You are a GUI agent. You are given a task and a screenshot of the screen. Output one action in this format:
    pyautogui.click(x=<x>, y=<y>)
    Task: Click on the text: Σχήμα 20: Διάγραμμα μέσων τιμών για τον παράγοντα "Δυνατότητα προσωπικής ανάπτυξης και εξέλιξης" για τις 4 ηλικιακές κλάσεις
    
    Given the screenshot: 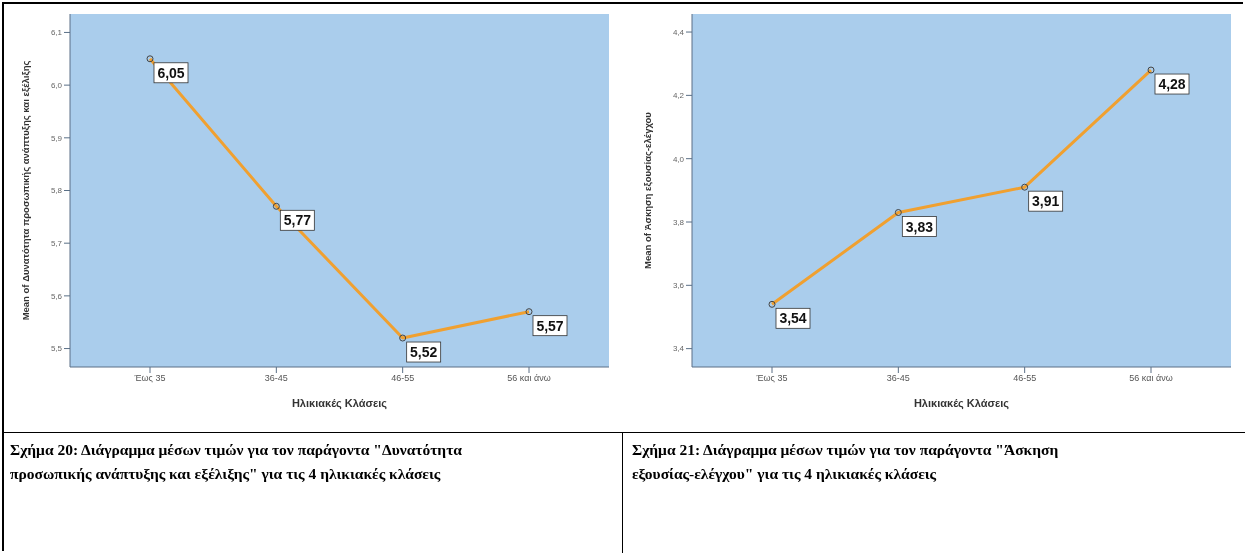 What is the action you would take?
    pyautogui.click(x=236, y=462)
    